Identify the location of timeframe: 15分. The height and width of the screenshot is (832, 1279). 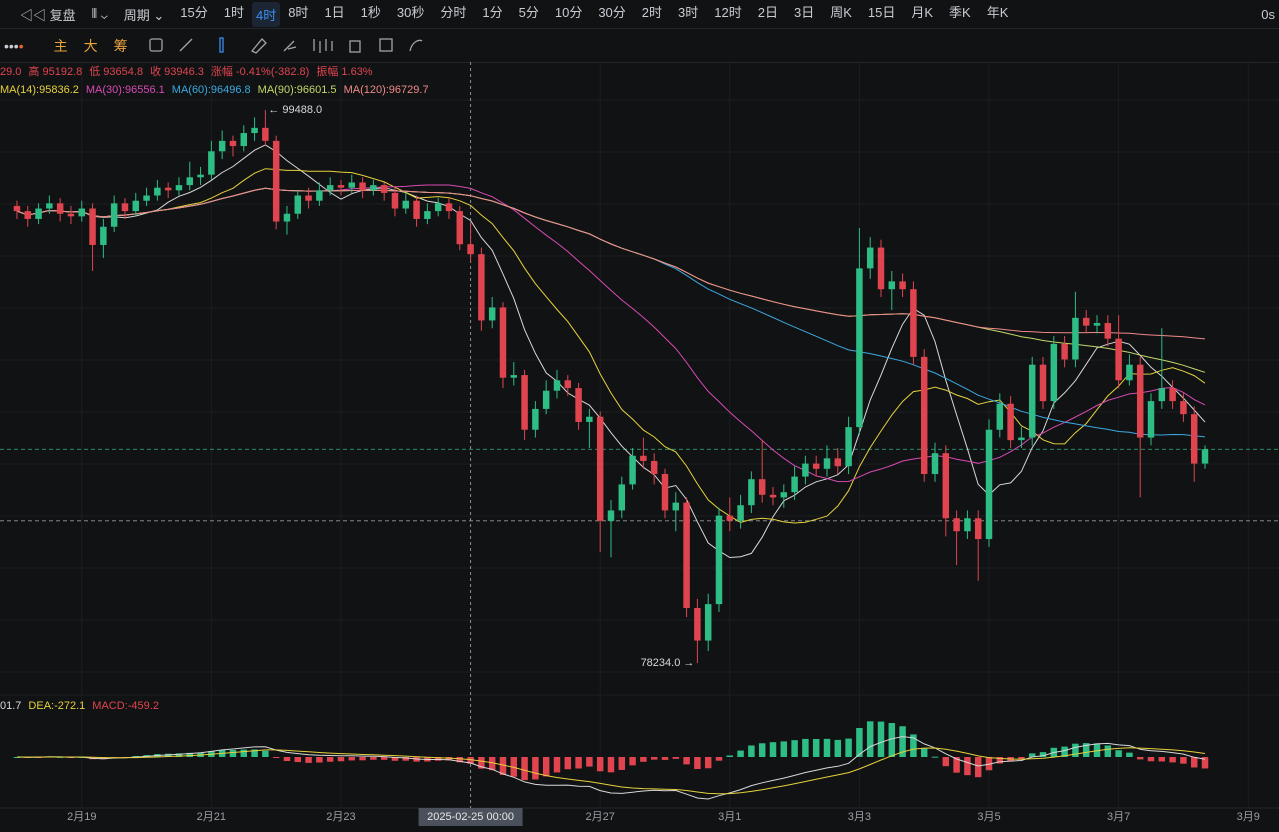
(194, 12).